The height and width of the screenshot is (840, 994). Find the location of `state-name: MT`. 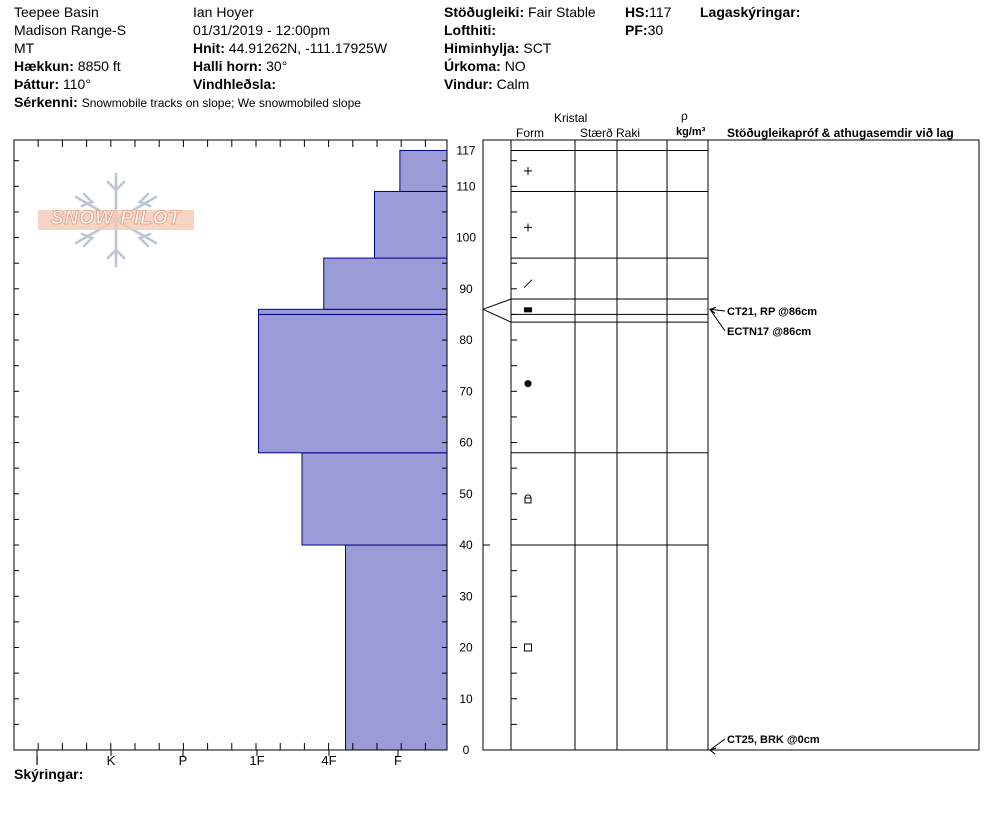

state-name: MT is located at coordinates (24, 48).